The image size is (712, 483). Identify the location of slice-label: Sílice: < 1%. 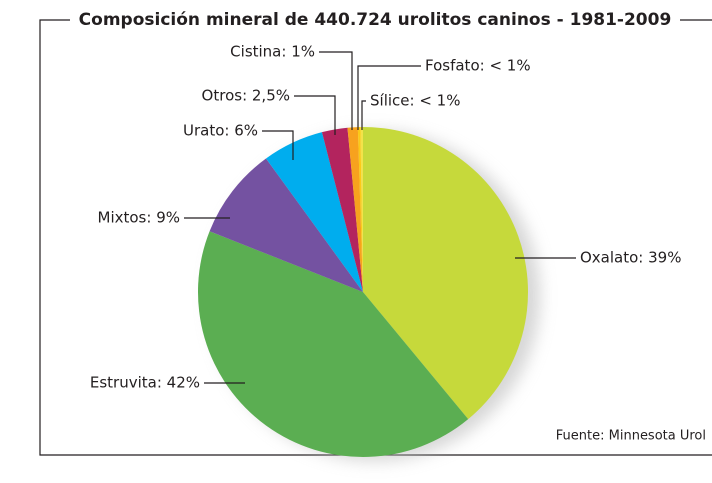
(415, 101).